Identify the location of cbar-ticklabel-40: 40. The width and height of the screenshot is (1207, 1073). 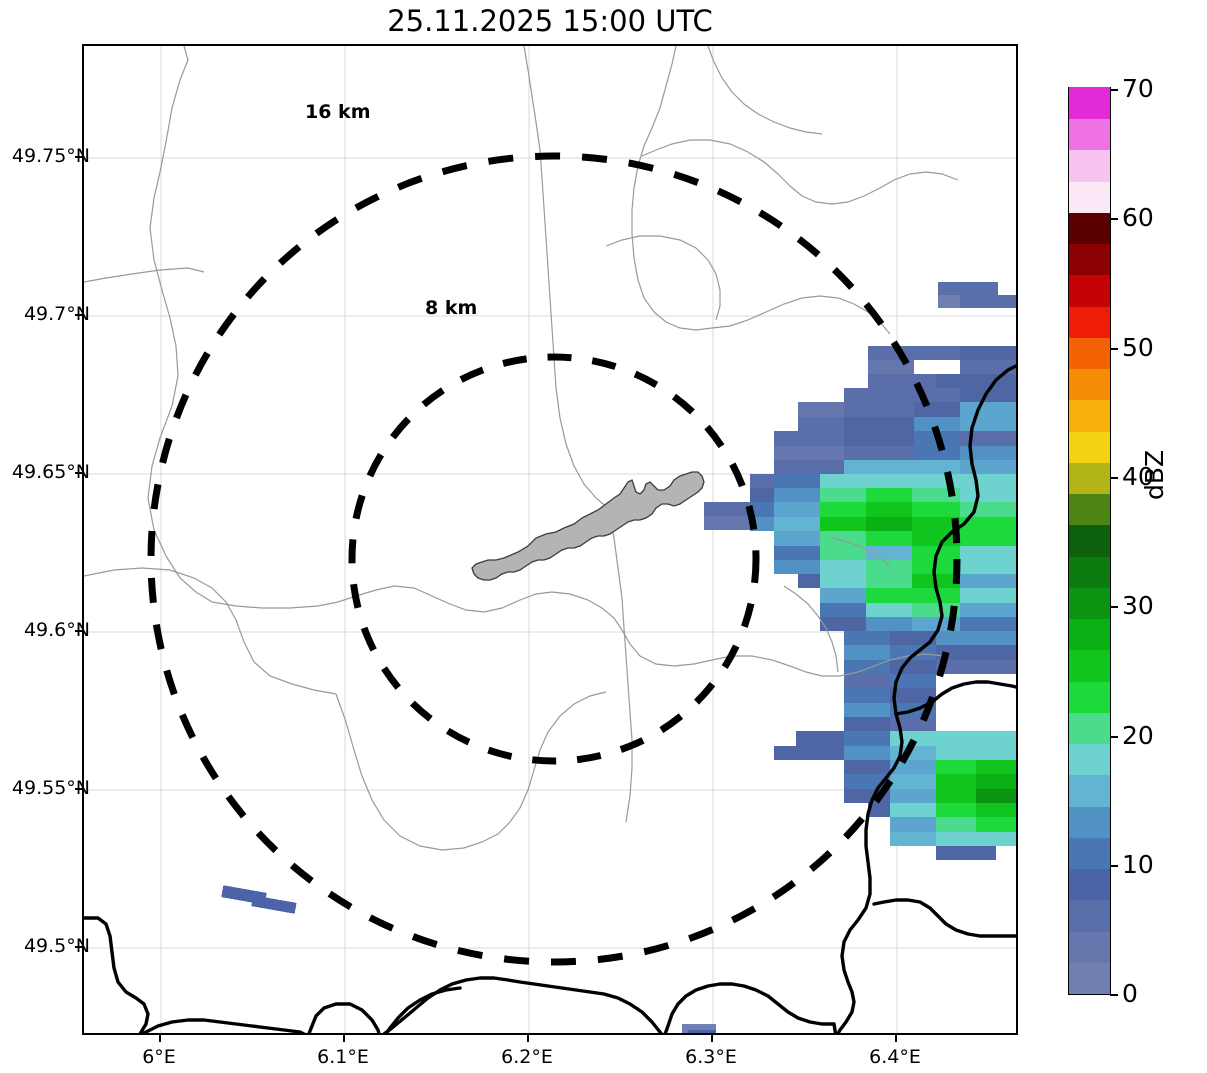
(1138, 476).